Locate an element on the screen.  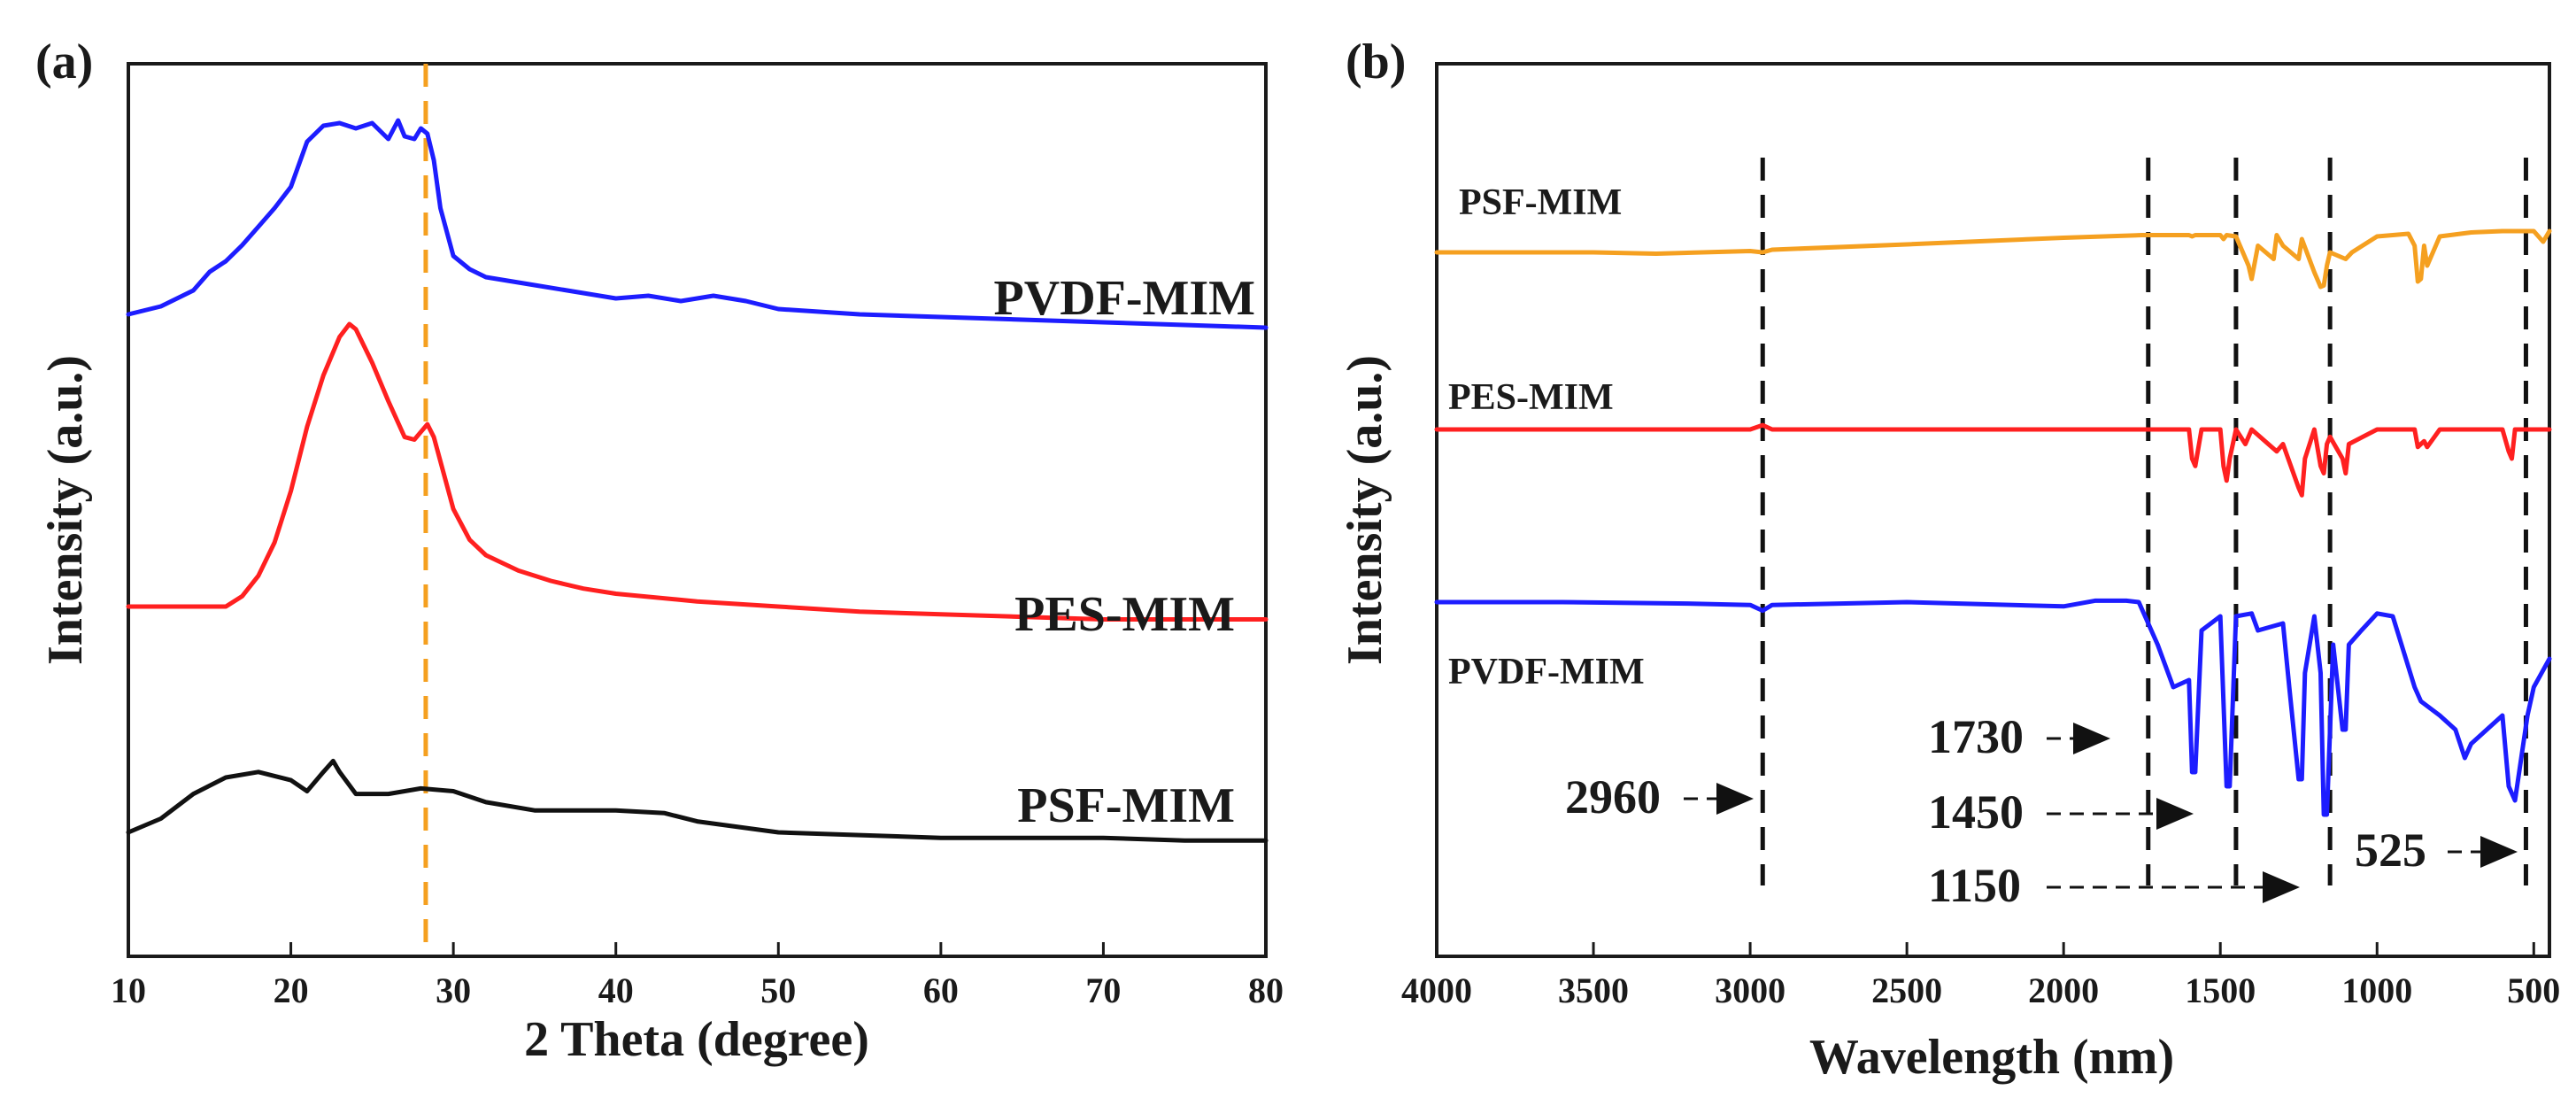
panel-a-x-ticks: 10 20 30 40 50 60 70 80 is located at coordinates (697, 976).